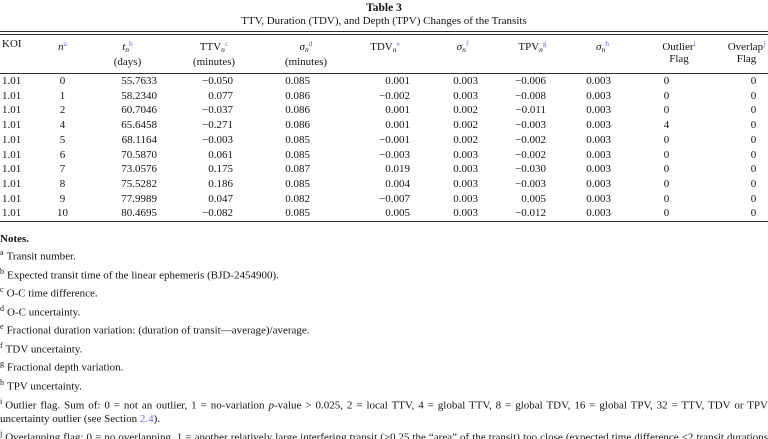 The width and height of the screenshot is (768, 439). I want to click on note-letter: d, so click(2, 308).